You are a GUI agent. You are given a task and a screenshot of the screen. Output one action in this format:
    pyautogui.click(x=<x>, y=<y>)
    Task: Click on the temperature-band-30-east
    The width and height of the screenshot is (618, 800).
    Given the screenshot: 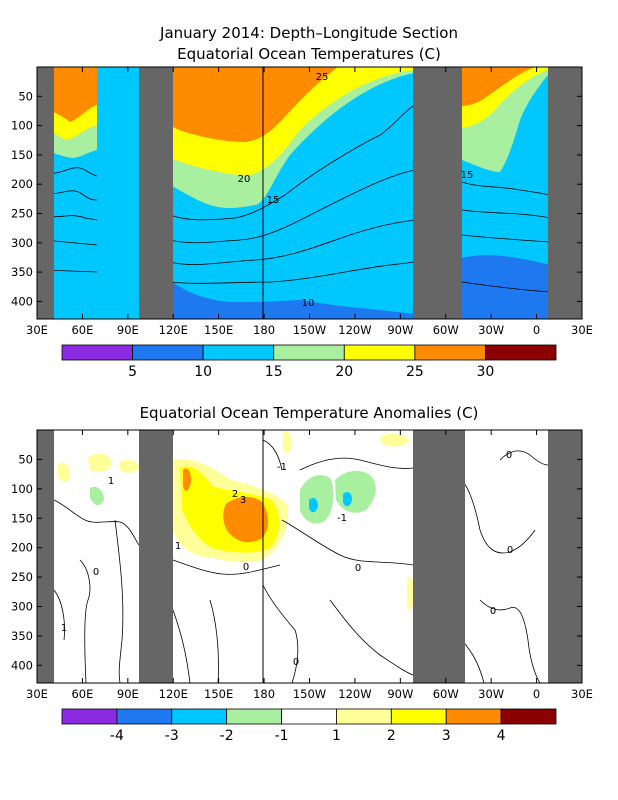 What is the action you would take?
    pyautogui.click(x=498, y=86)
    